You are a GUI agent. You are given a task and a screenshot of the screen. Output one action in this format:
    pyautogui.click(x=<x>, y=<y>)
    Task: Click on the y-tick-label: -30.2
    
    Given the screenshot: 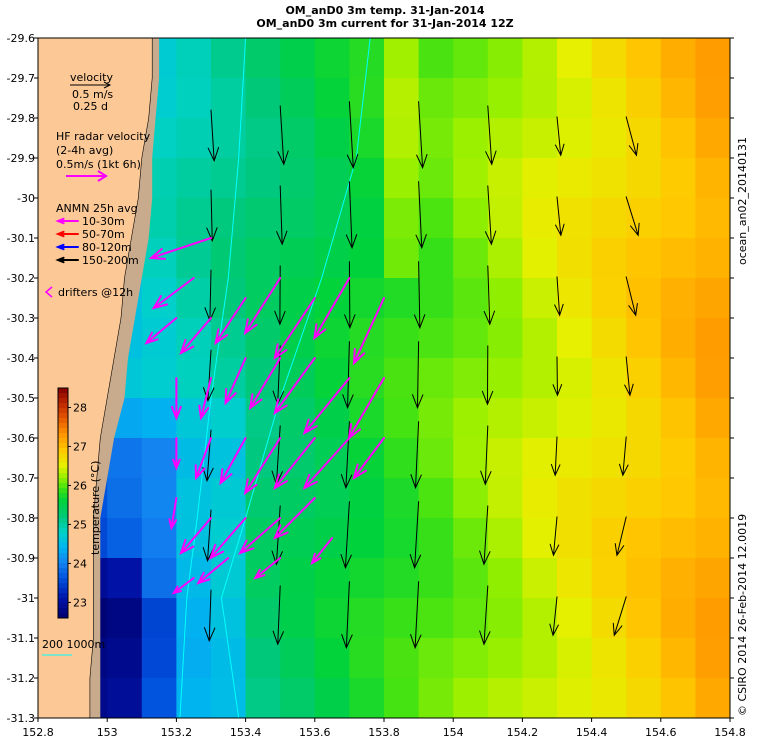 What is the action you would take?
    pyautogui.click(x=21, y=278)
    